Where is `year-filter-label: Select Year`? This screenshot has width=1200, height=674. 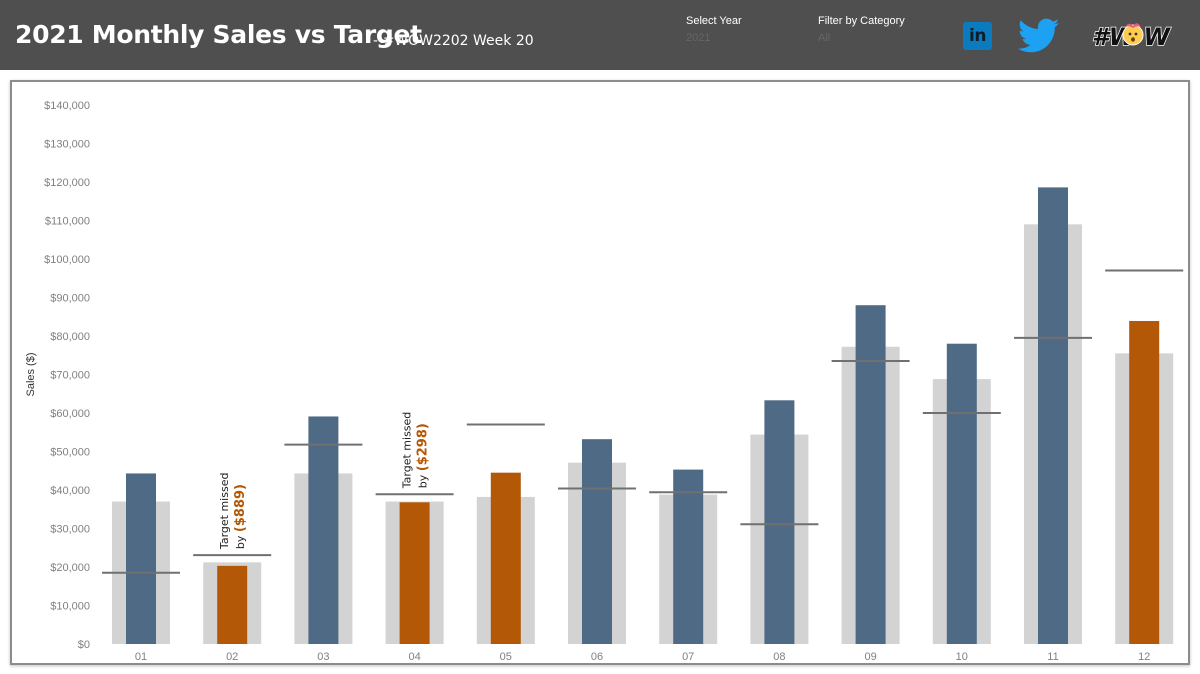
year-filter-label: Select Year is located at coordinates (714, 21).